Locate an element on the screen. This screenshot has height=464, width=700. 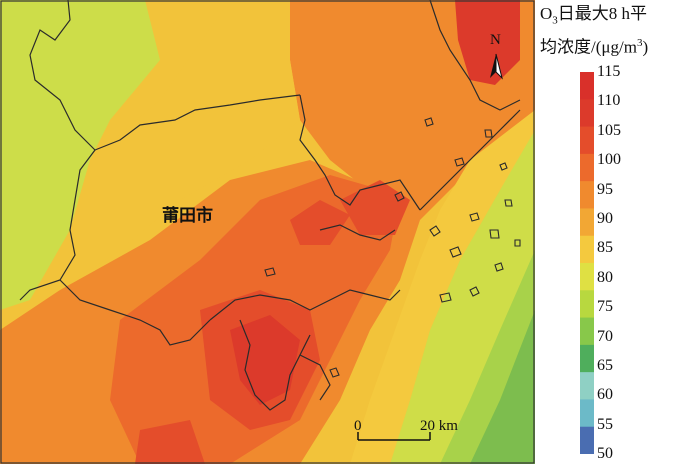
legend-tick-label: 115 is located at coordinates (609, 71).